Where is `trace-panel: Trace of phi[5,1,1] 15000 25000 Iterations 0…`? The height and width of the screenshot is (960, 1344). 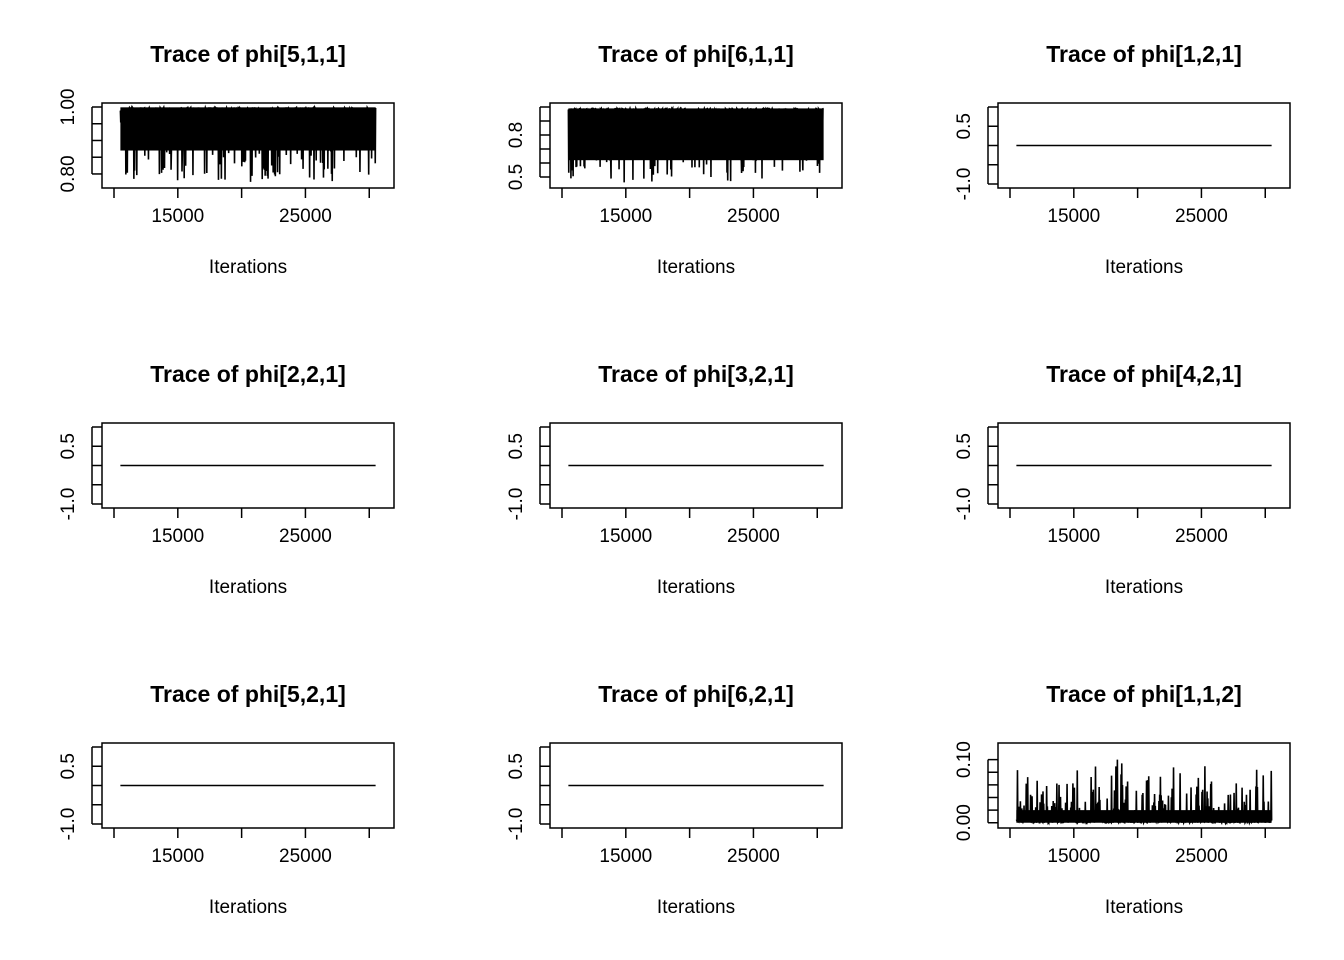
trace-panel: Trace of phi[5,1,1] 15000 25000 Iterations 0… is located at coordinates (226, 159).